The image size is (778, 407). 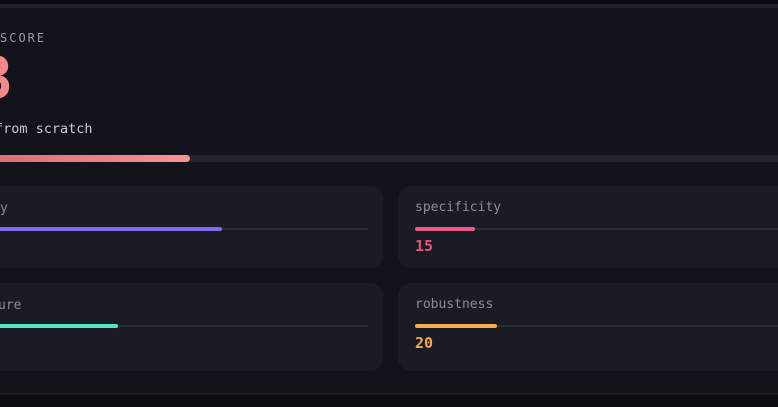 What do you see at coordinates (458, 207) in the screenshot?
I see `metric-label: specificity` at bounding box center [458, 207].